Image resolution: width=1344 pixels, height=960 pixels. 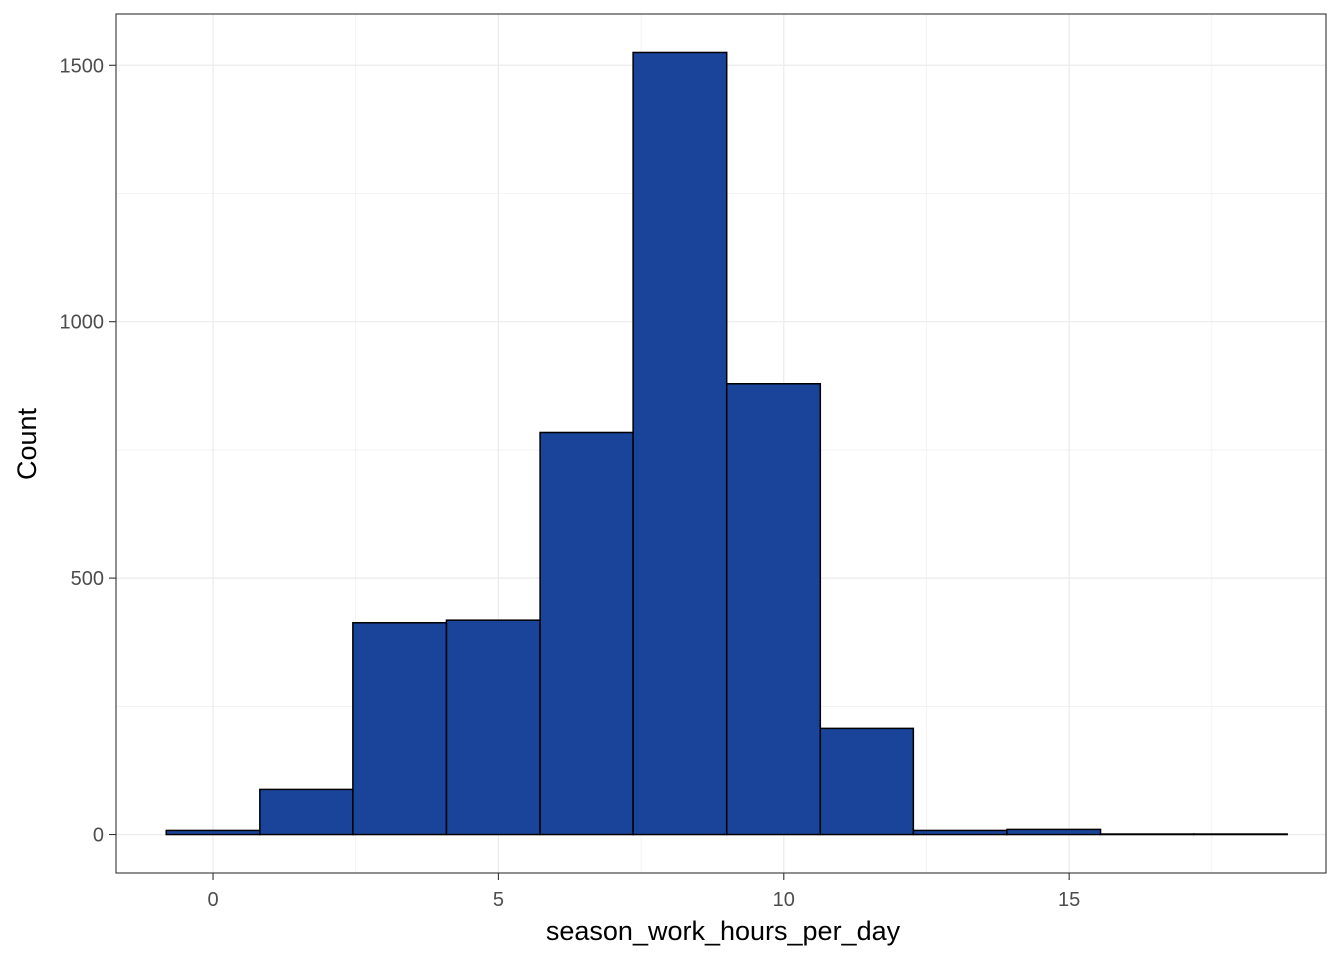 What do you see at coordinates (643, 892) in the screenshot?
I see `x-axis: 0 5 10 15` at bounding box center [643, 892].